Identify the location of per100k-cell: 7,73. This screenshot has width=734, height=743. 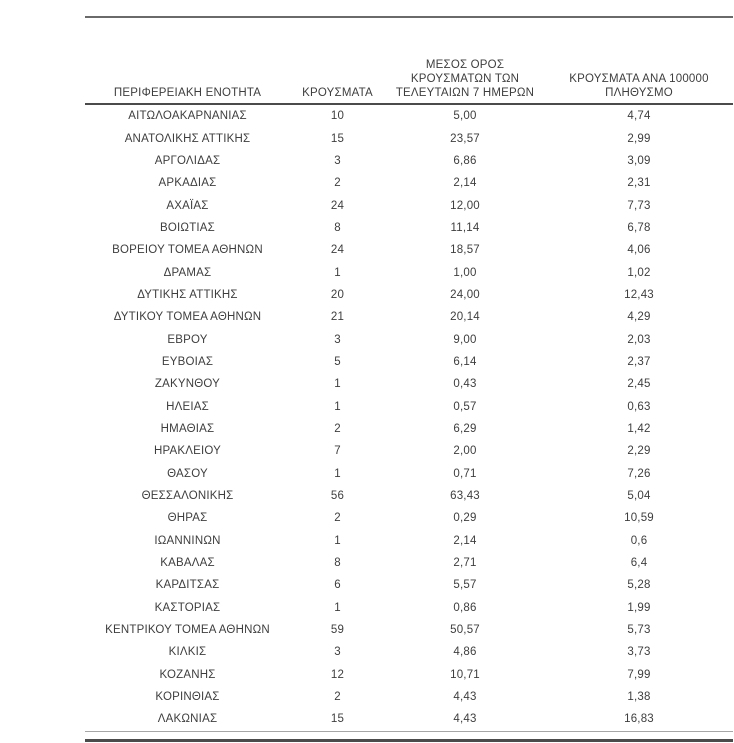
(639, 205).